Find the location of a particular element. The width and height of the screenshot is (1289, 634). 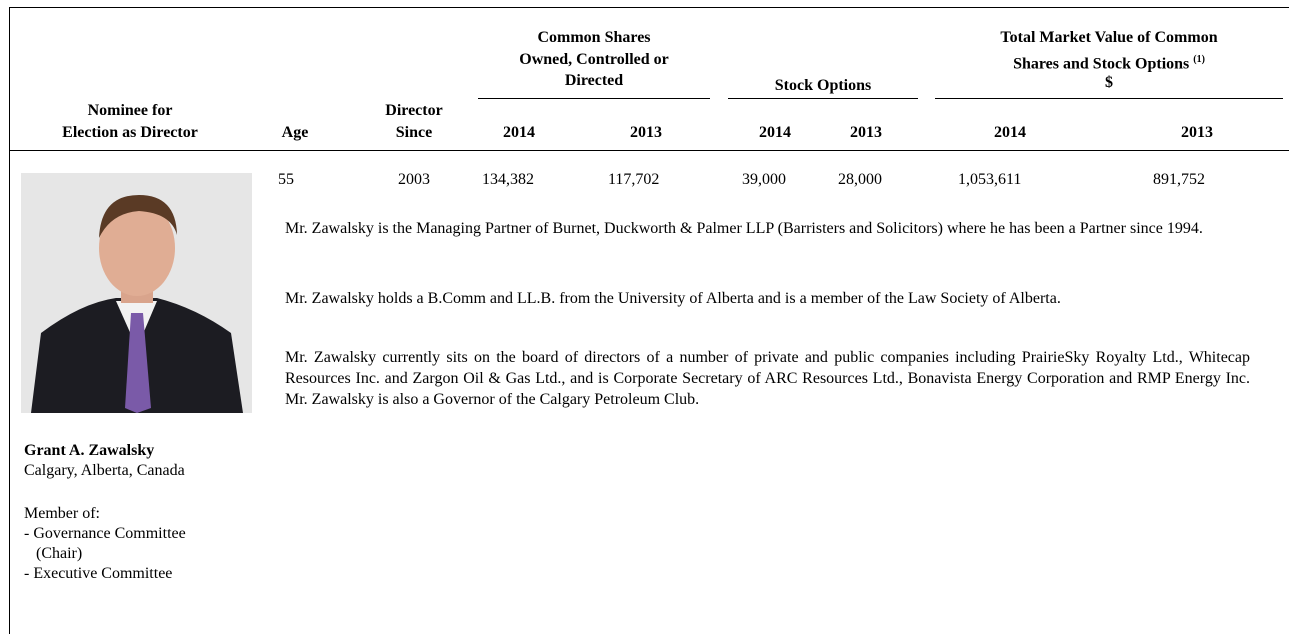

cell-value: 117,702 is located at coordinates (634, 179).